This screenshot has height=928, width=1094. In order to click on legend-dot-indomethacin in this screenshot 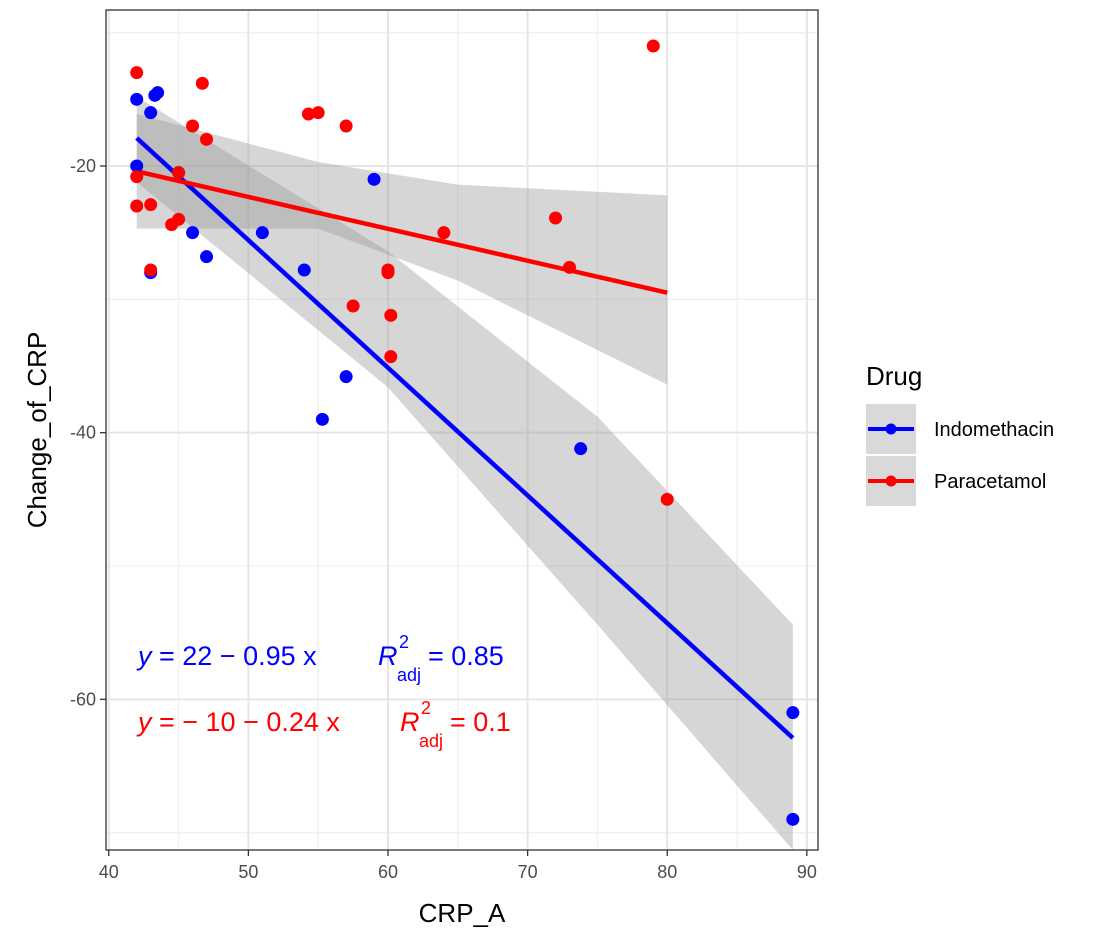, I will do `click(891, 429)`.